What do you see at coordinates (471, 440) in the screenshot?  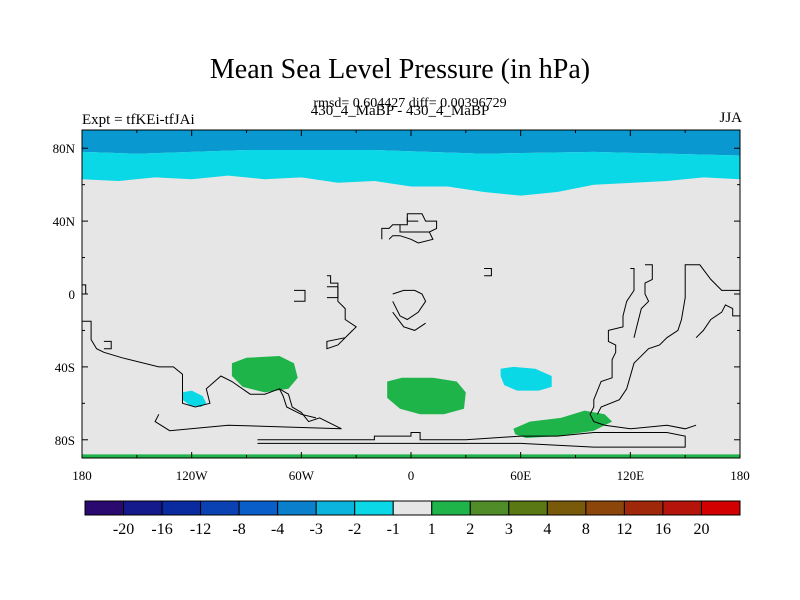 I see `continent-outline-antarctic` at bounding box center [471, 440].